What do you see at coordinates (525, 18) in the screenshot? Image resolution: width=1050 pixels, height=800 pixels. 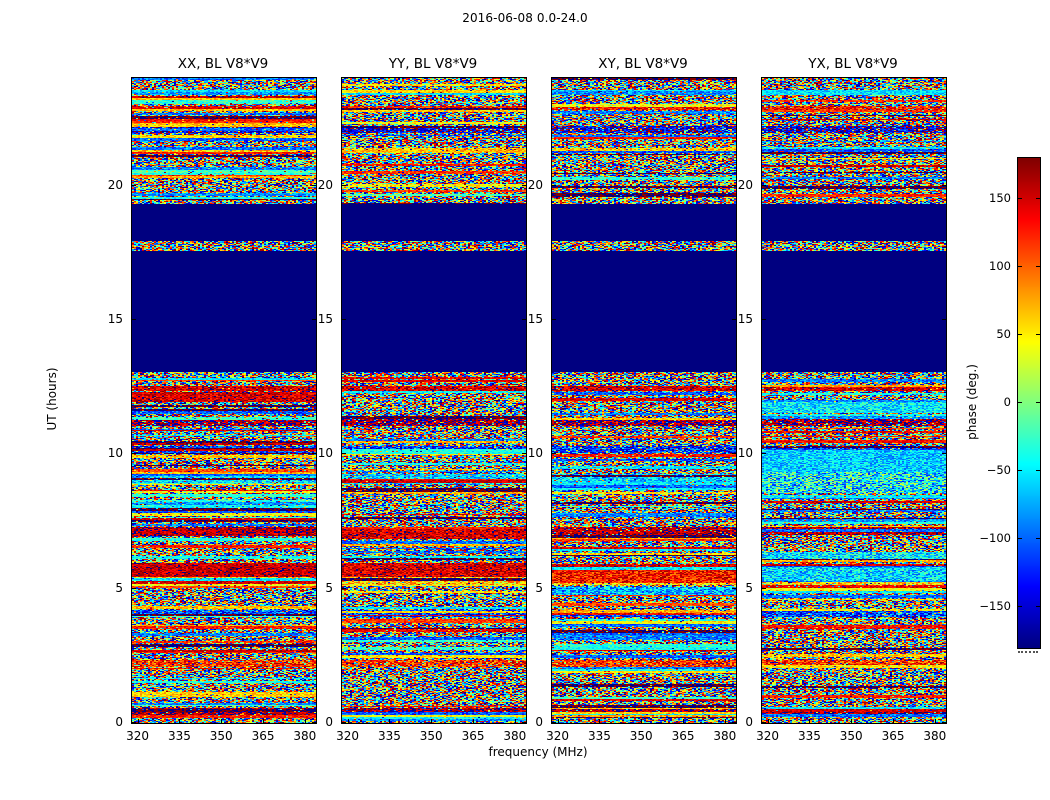 I see `figure-suptitle: 2016-06-08 0.0-24.0` at bounding box center [525, 18].